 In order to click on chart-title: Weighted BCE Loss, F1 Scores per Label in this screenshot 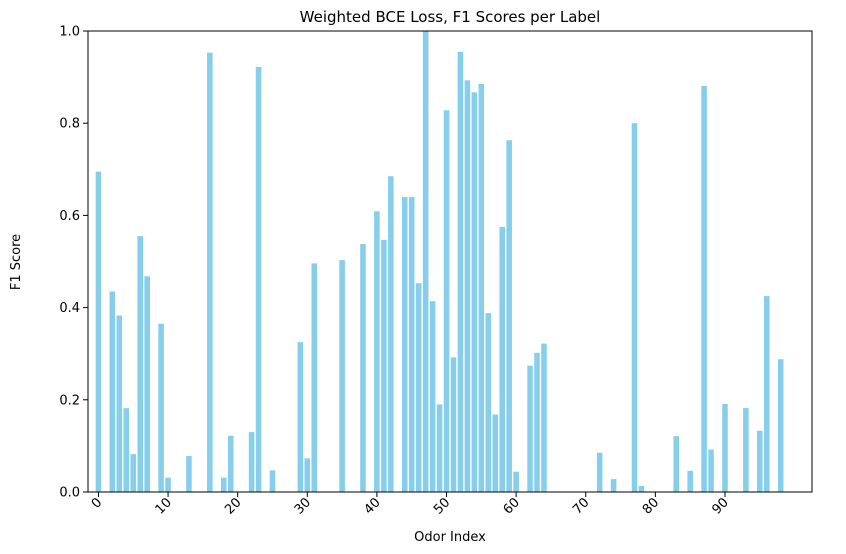, I will do `click(450, 17)`.